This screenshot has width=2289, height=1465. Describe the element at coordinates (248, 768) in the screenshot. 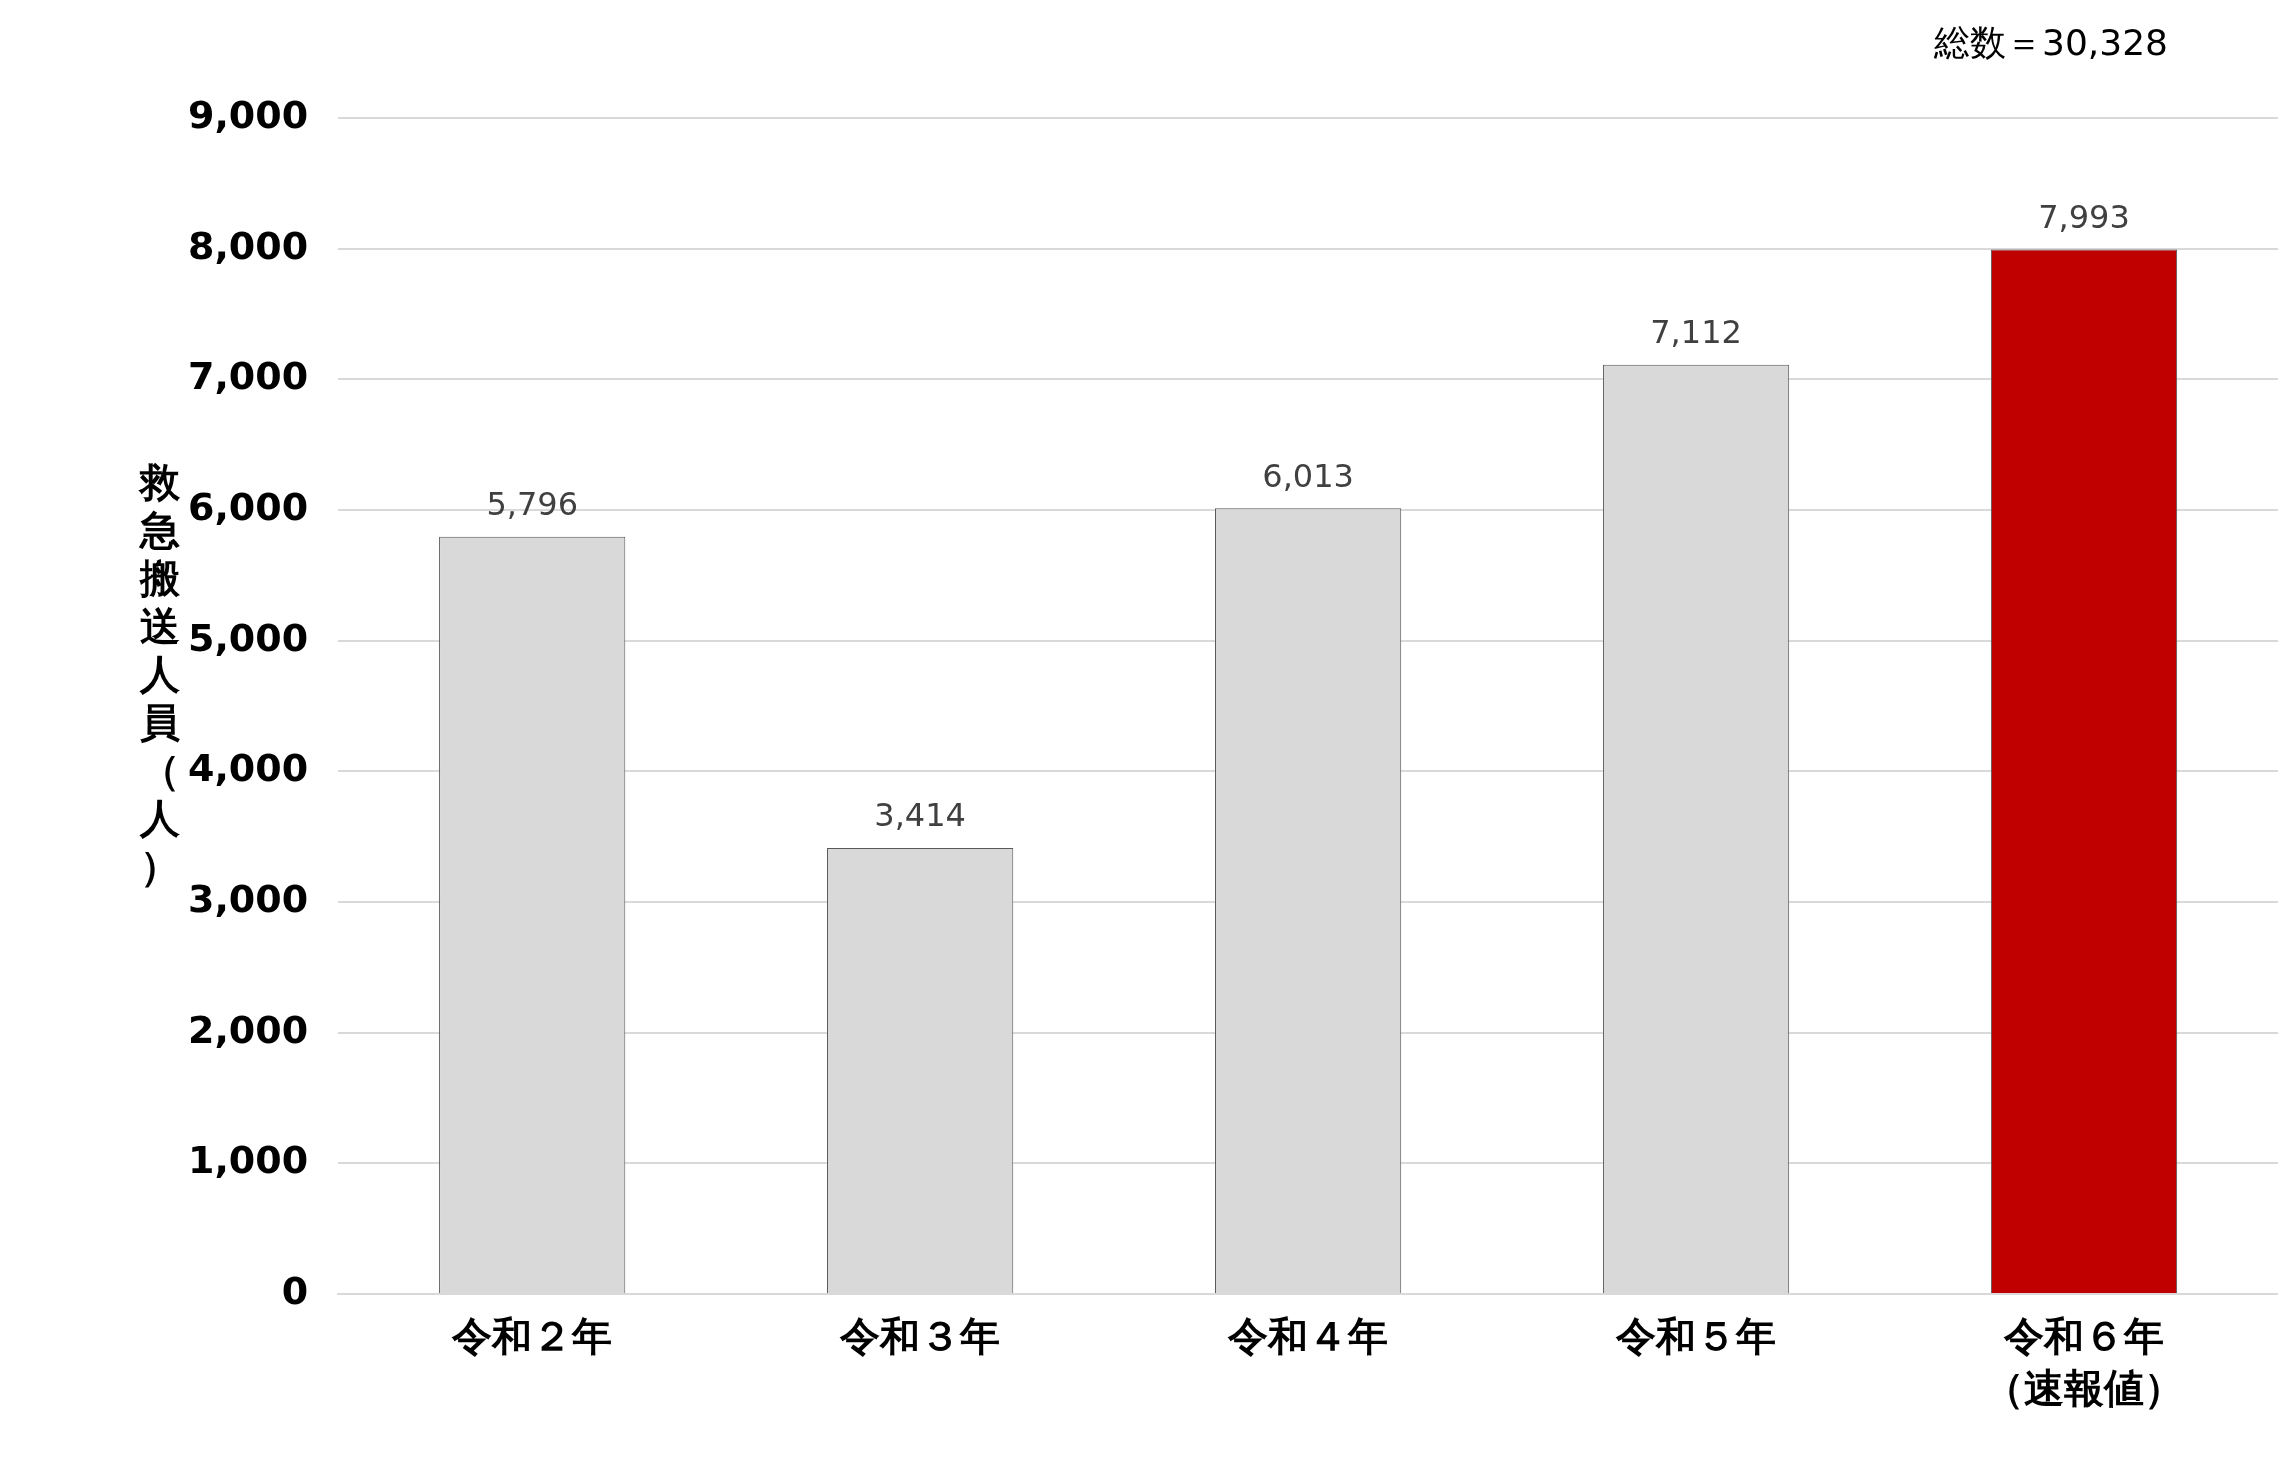

I see `y-tick-label: 4,000` at that location.